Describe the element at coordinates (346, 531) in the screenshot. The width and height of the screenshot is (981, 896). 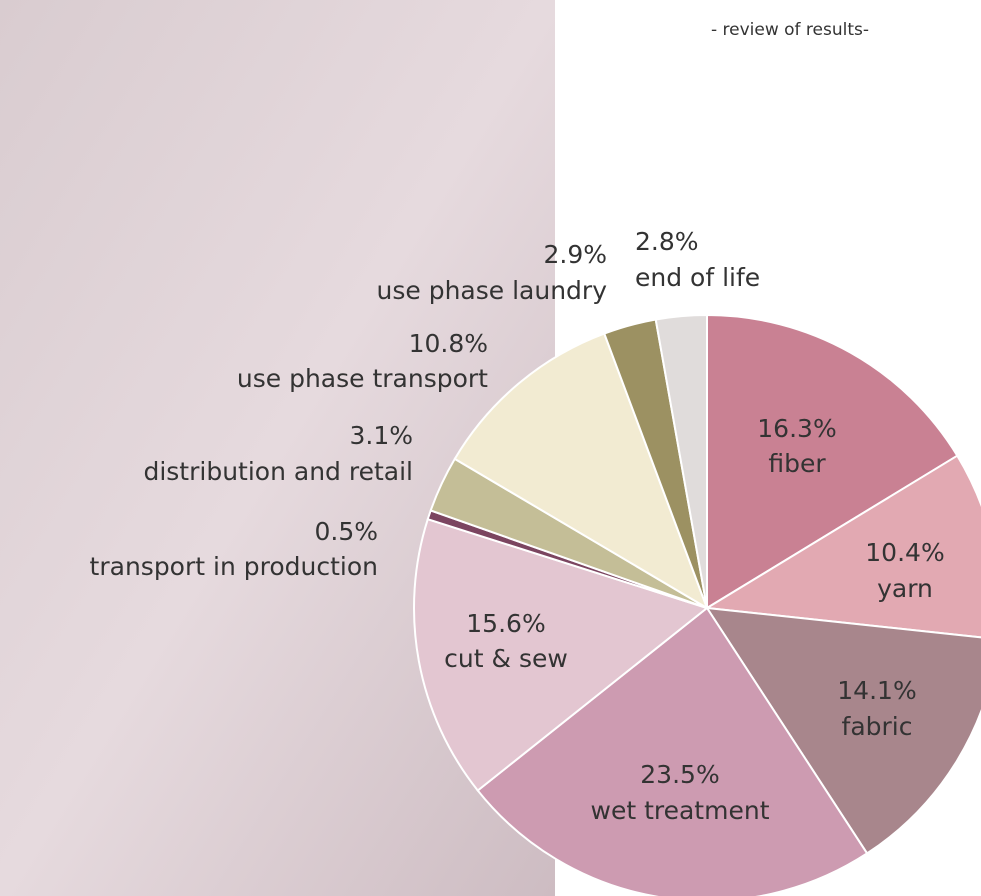
I see `value-label: 0.5%` at that location.